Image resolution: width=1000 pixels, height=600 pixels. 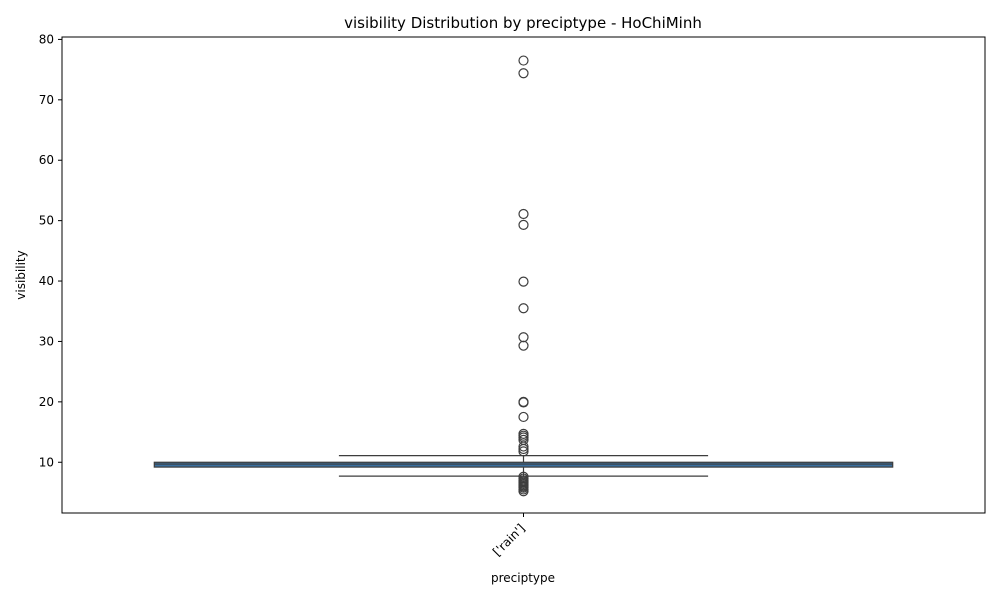 I want to click on y-tick-label: 30, so click(x=46, y=341).